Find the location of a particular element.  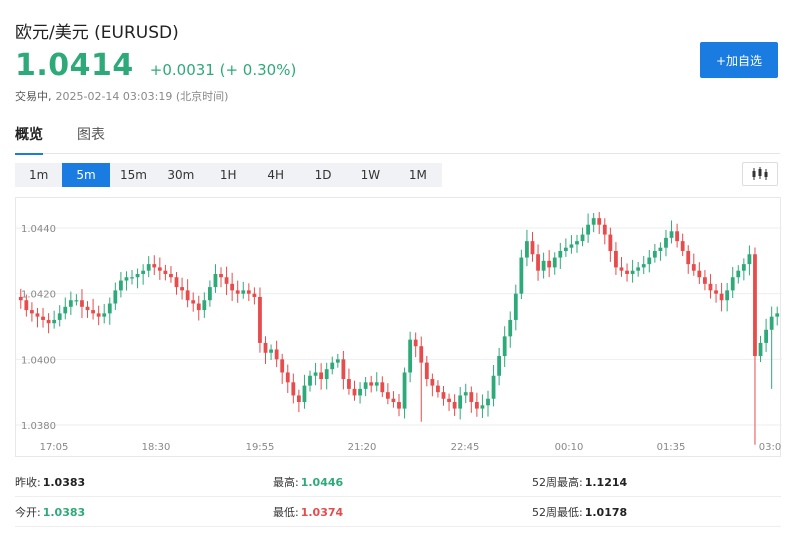

tab-chart: 图表 is located at coordinates (91, 135).